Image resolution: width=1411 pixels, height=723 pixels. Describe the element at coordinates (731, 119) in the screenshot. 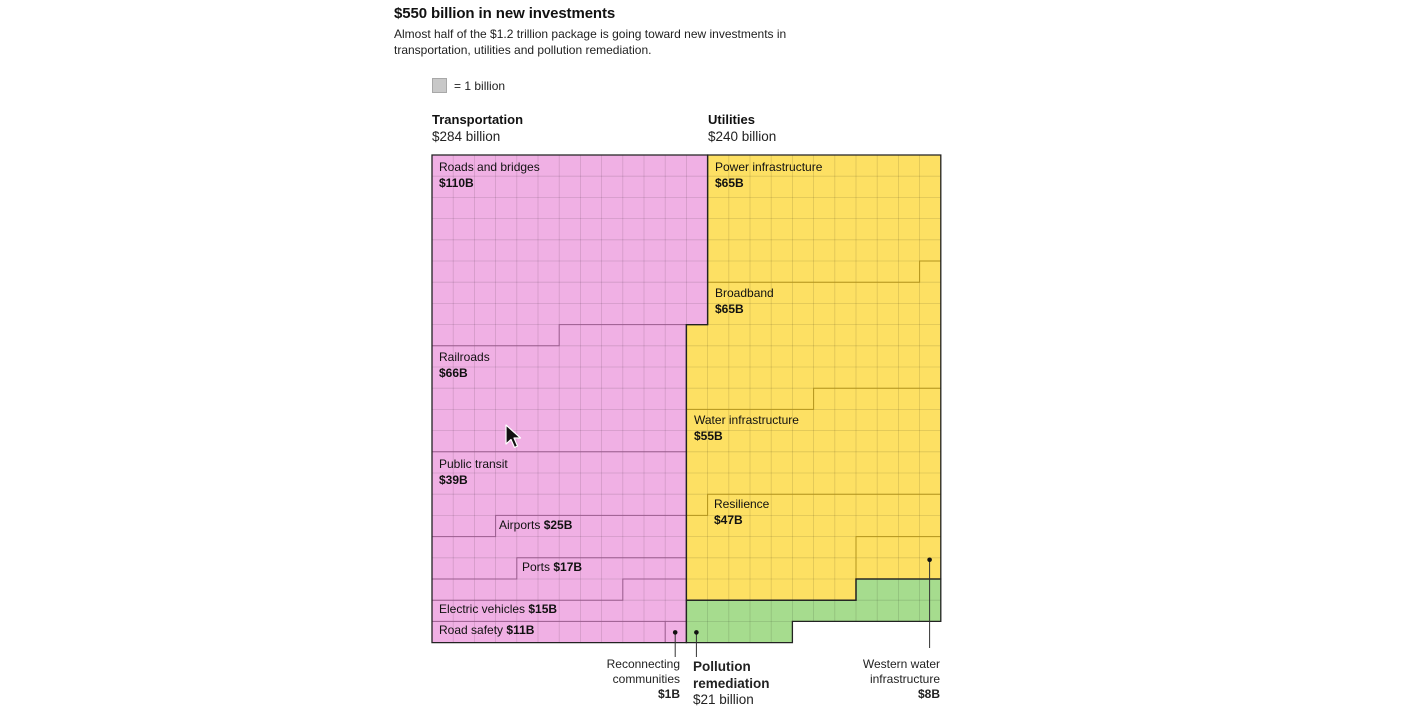

I see `group-title-utilities: Utilities` at that location.